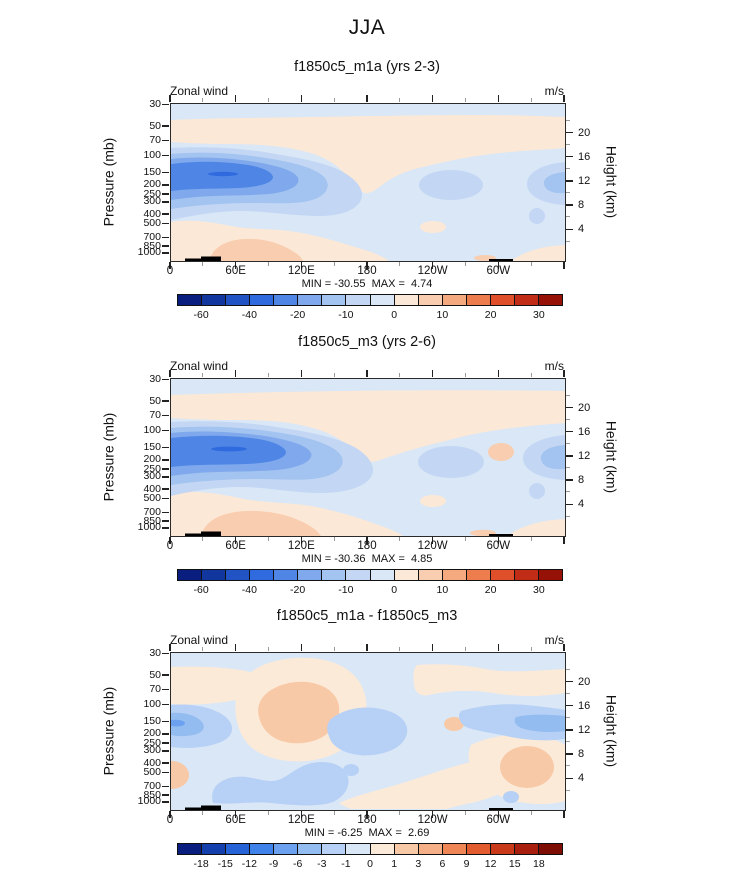 The width and height of the screenshot is (733, 888). I want to click on height-tick-label: 8, so click(581, 480).